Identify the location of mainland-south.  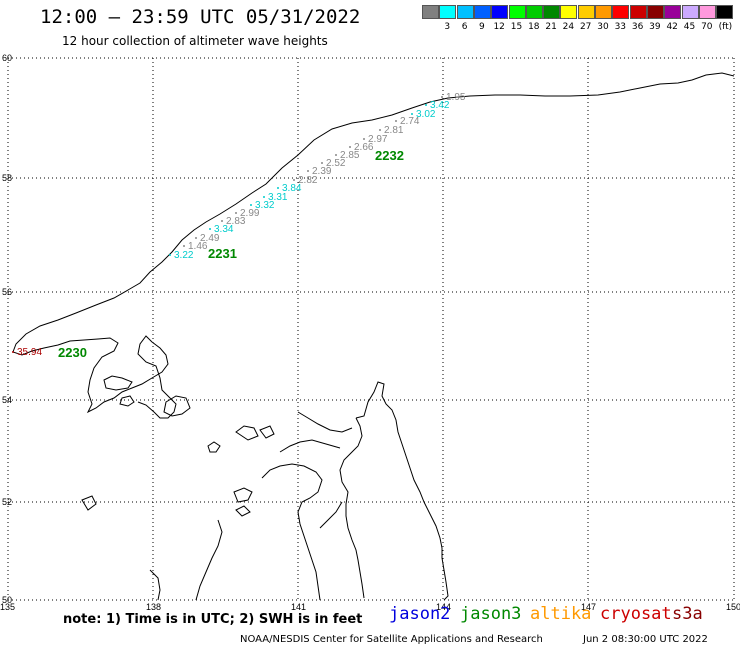
(186, 560).